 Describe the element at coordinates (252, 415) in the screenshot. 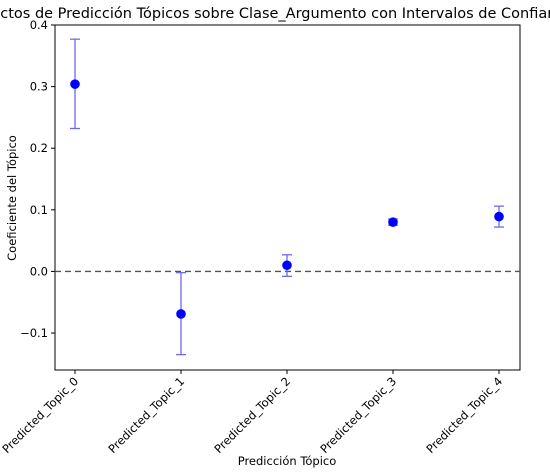

I see `x-tick-label: Predicted_Topic_2` at that location.